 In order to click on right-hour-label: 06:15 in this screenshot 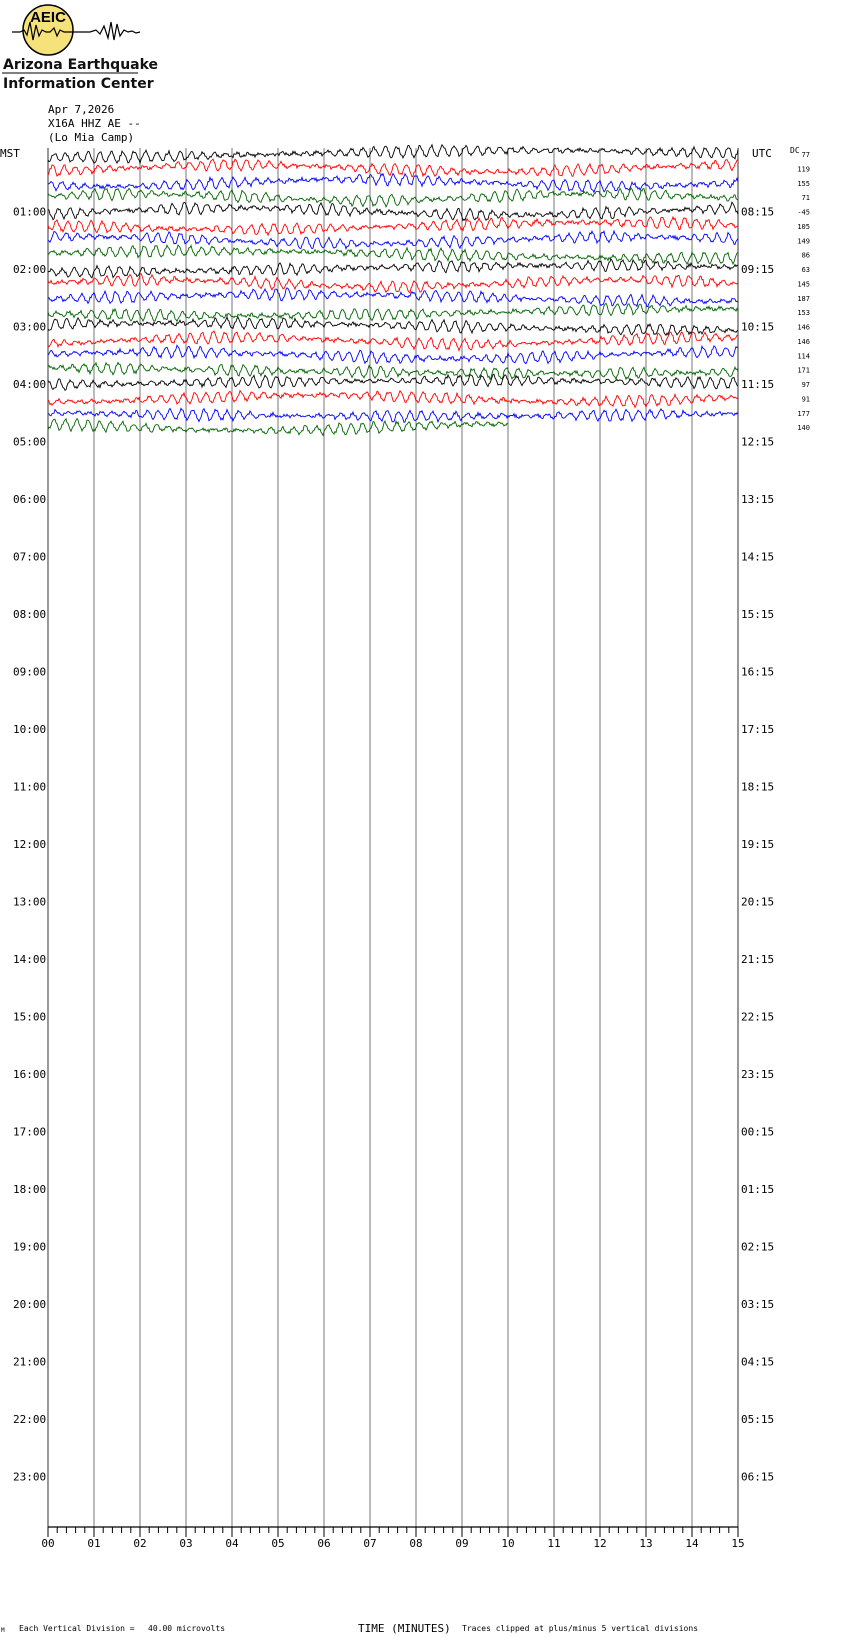, I will do `click(757, 1477)`.